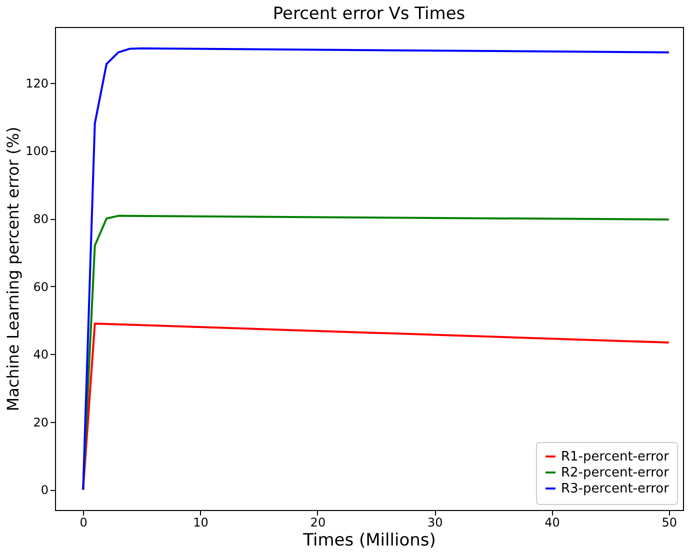 Image resolution: width=688 pixels, height=553 pixels. What do you see at coordinates (615, 489) in the screenshot?
I see `legend-label: R3-percent-error` at bounding box center [615, 489].